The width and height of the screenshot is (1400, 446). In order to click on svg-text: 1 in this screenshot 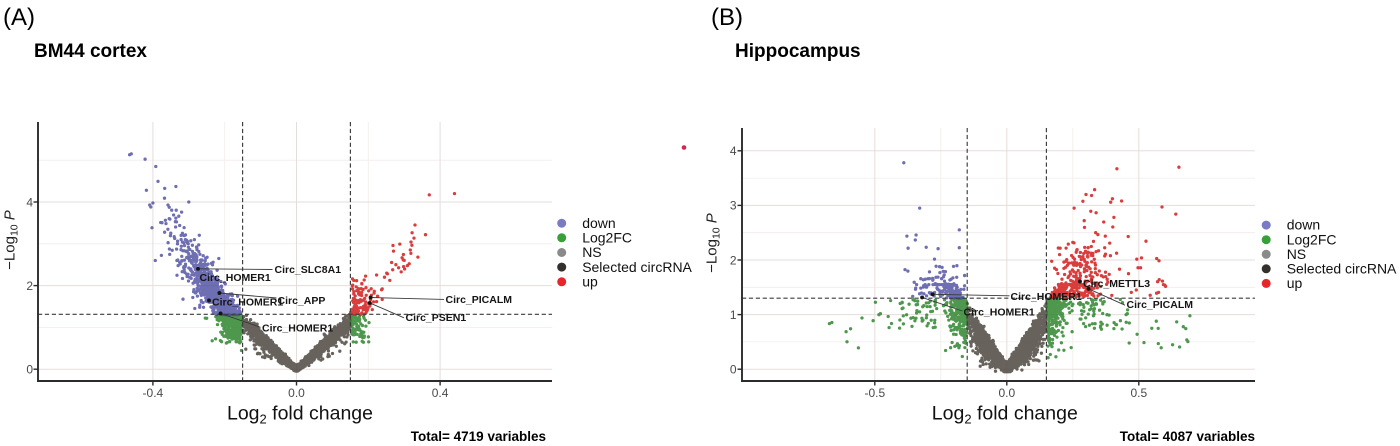, I will do `click(733, 315)`.